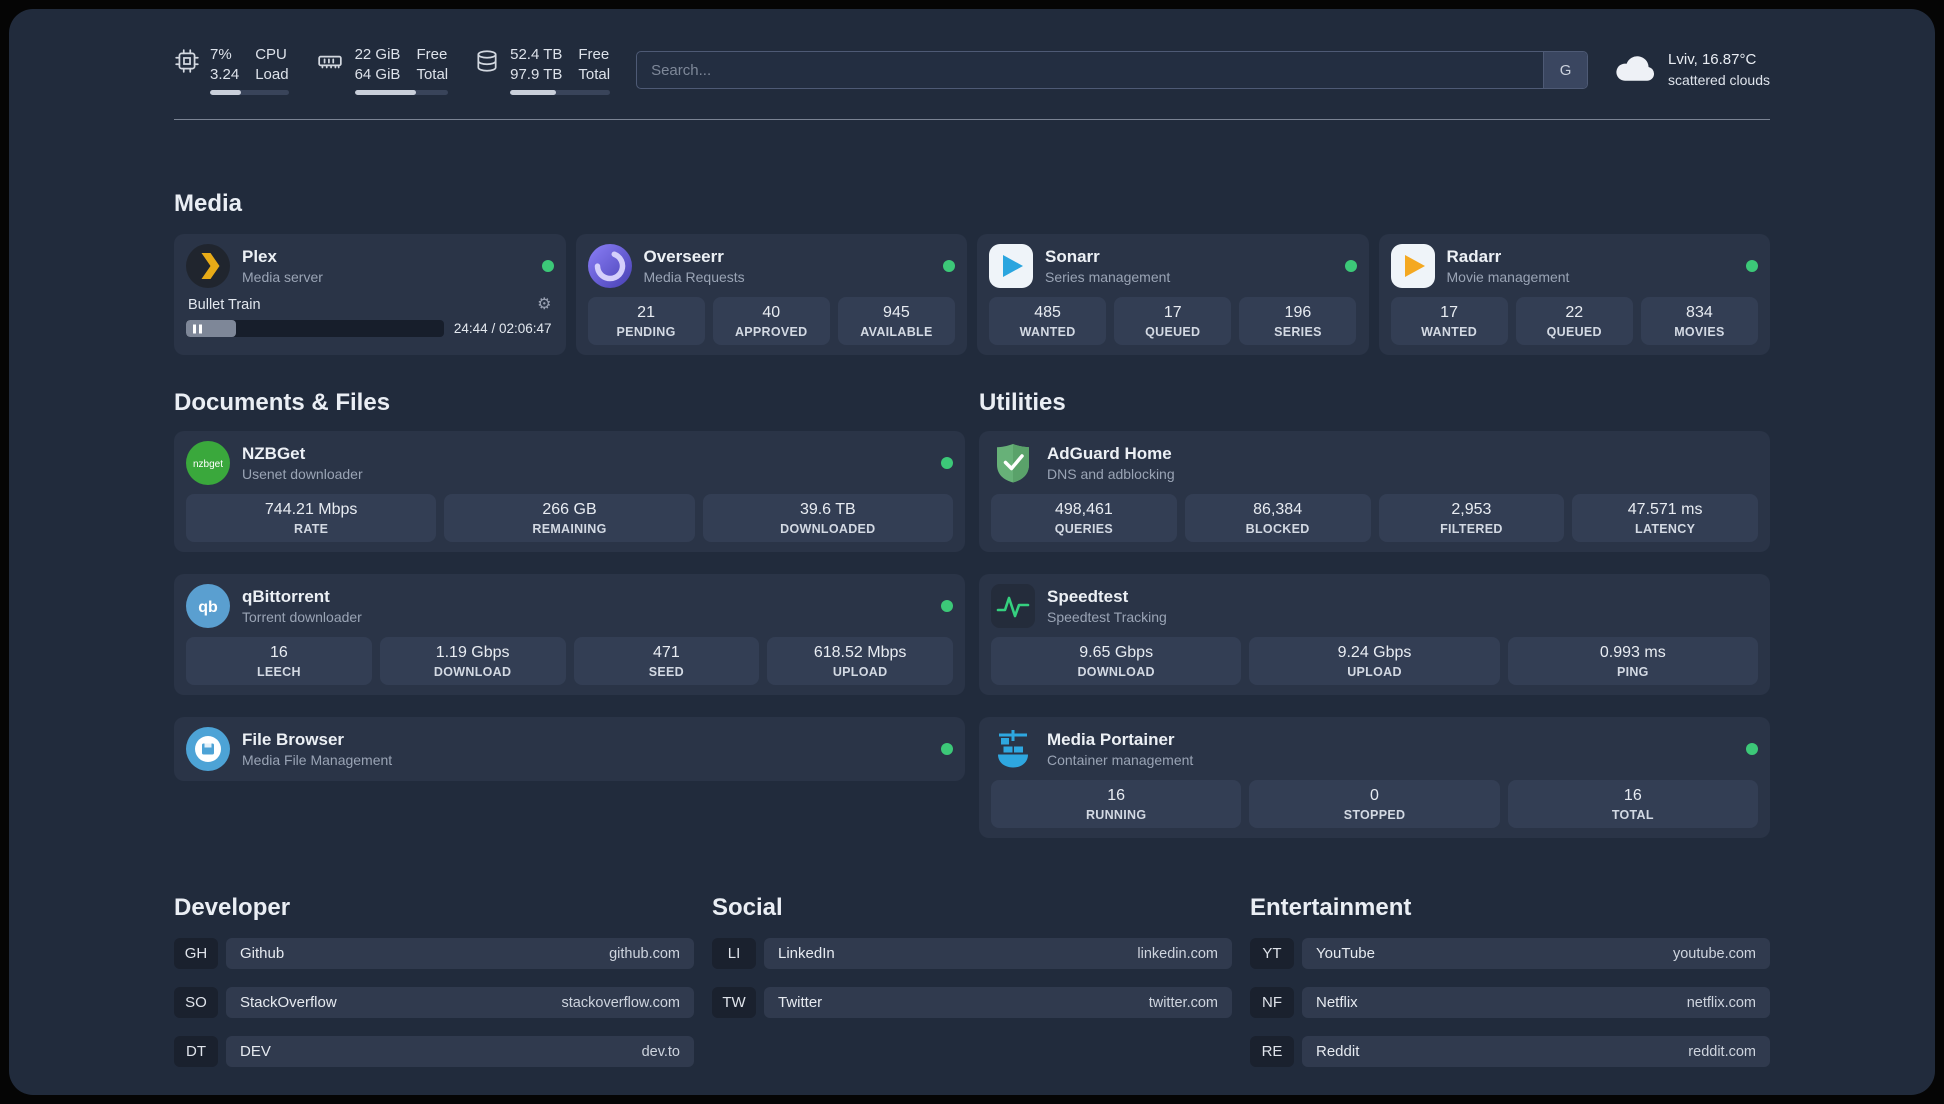 This screenshot has width=1944, height=1104. Describe the element at coordinates (569, 518) in the screenshot. I see `stat-tile: 266 GB REMAINING` at that location.